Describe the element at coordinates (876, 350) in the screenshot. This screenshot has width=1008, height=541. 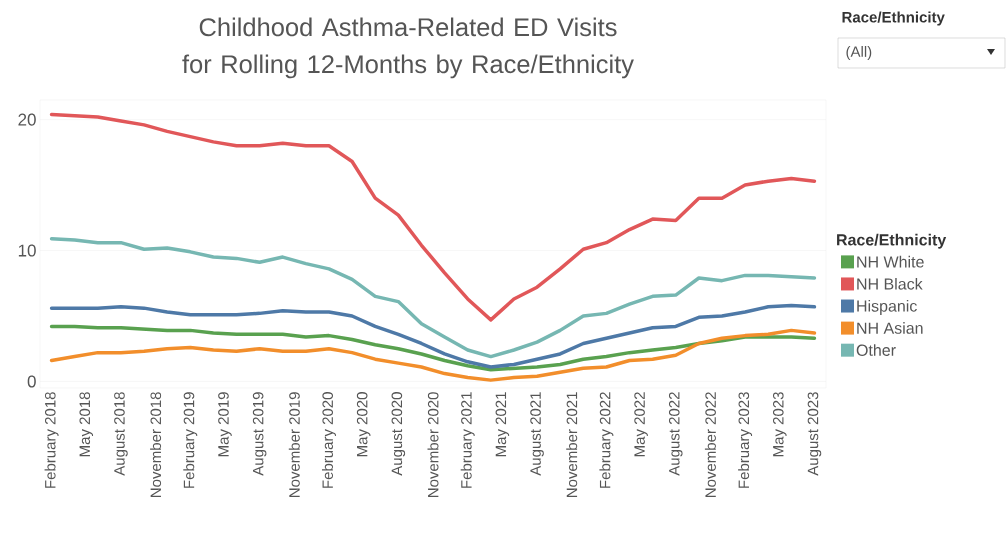
I see `legend-label: Other` at that location.